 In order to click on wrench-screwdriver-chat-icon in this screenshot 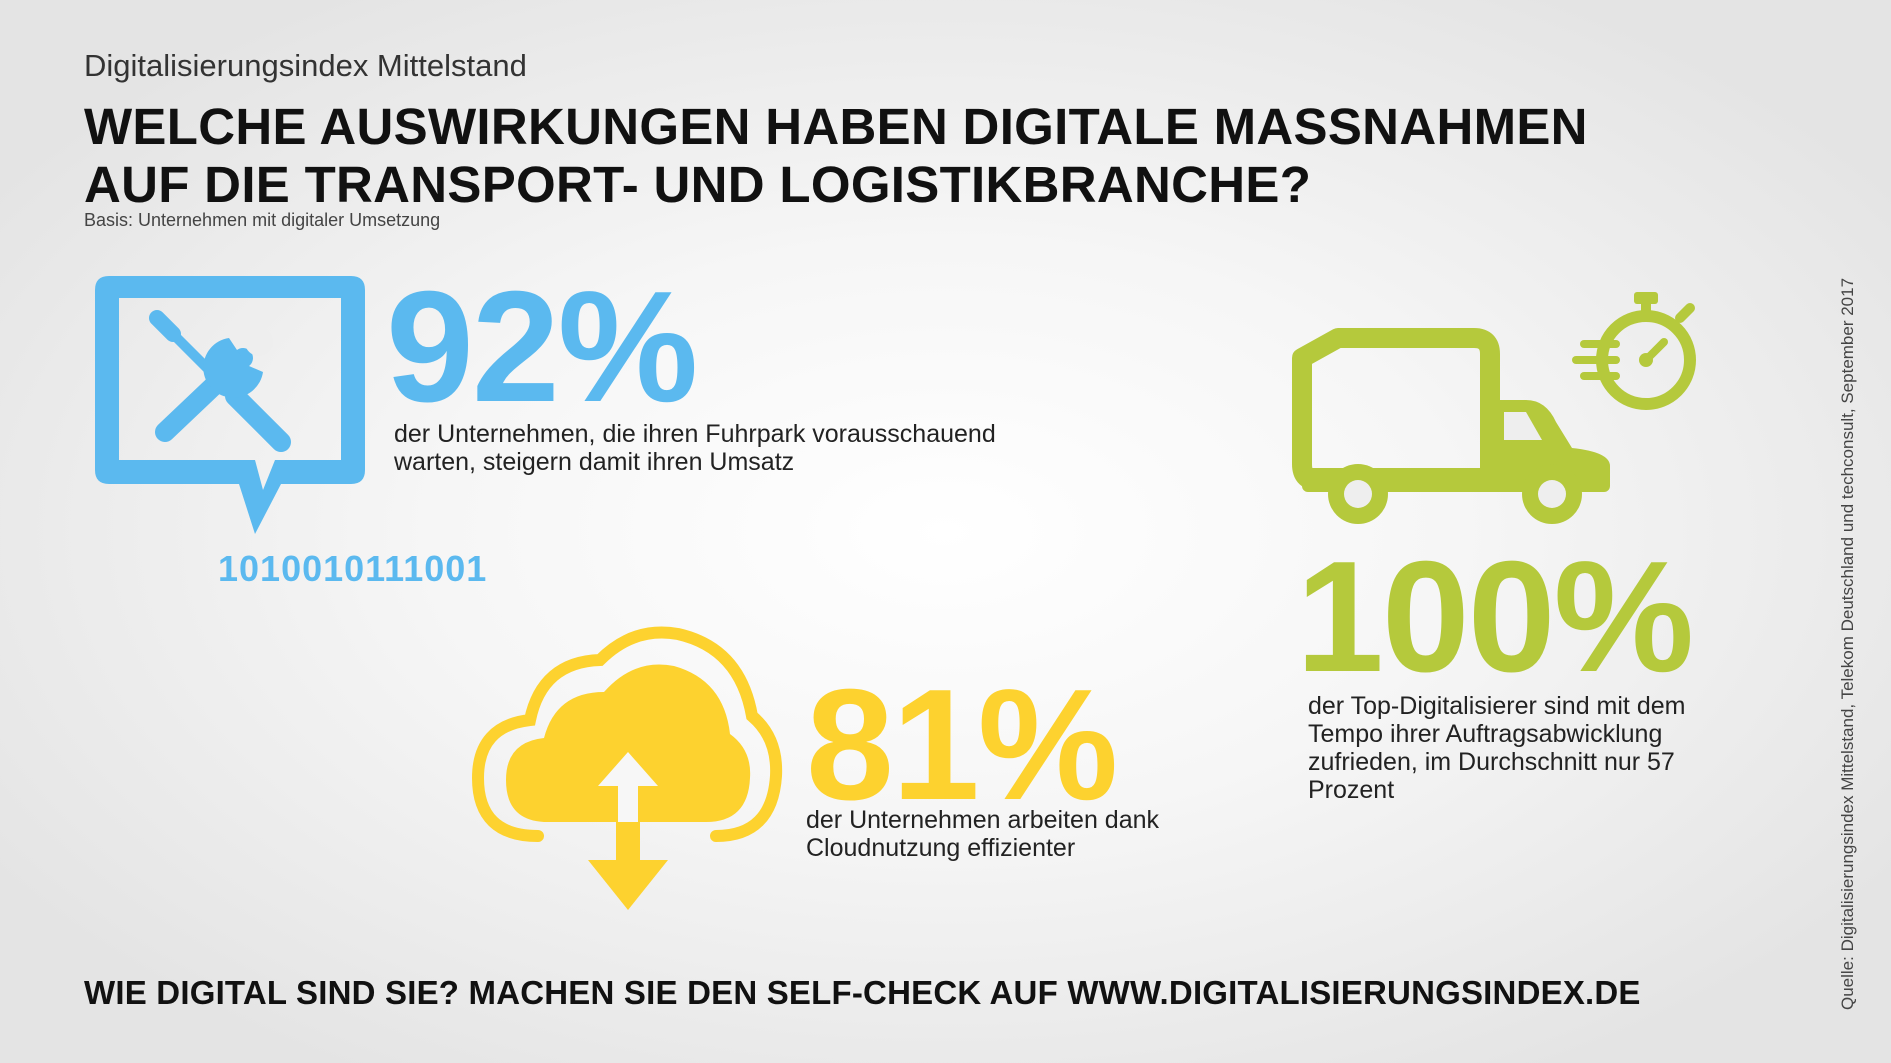, I will do `click(230, 405)`.